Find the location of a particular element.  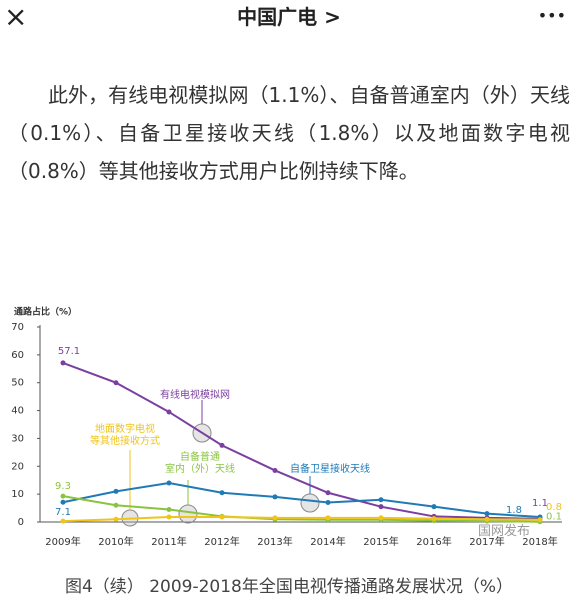

y-tick-label: 60 is located at coordinates (17, 355).